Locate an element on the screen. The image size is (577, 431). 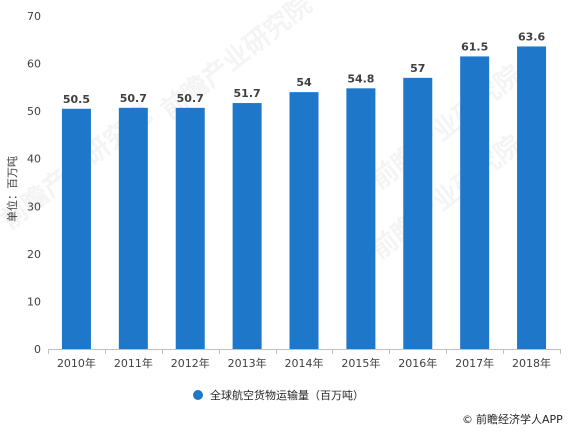
x-tick-label: 2016年 is located at coordinates (417, 363).